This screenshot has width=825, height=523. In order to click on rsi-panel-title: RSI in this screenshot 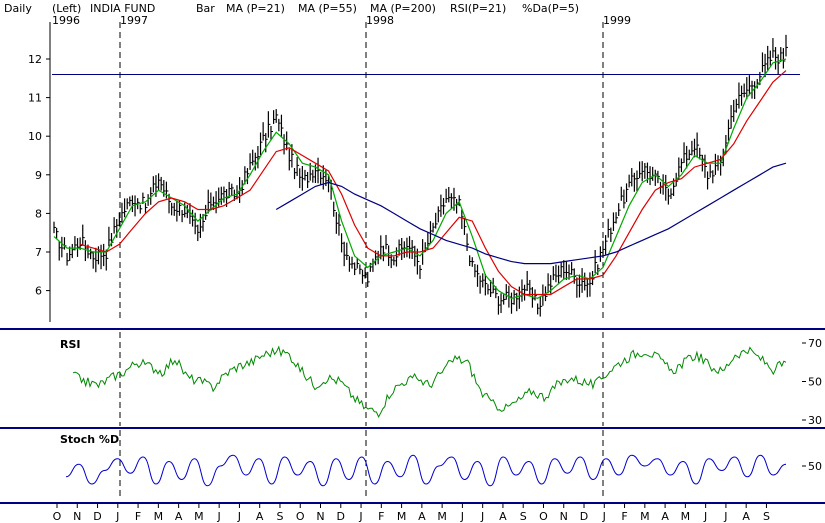, I will do `click(70, 344)`.